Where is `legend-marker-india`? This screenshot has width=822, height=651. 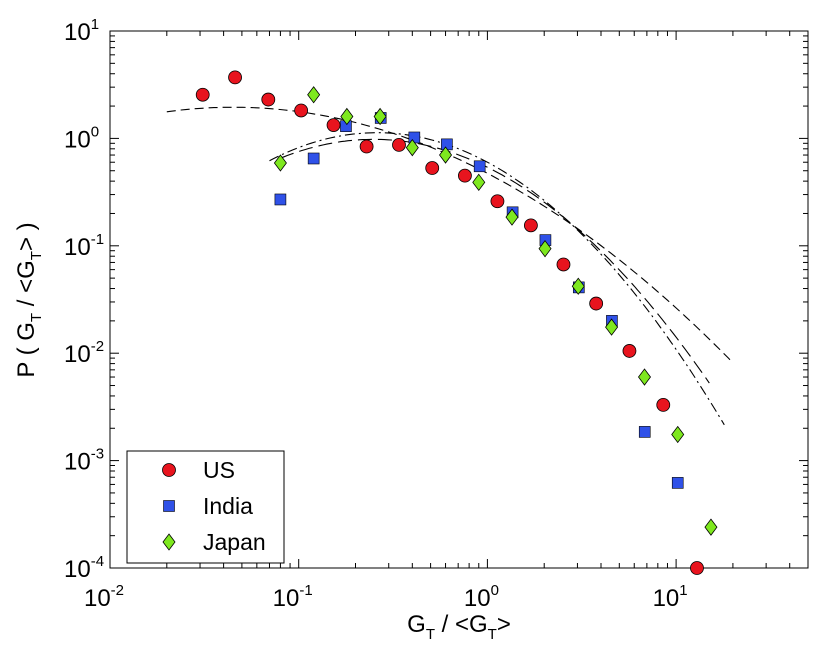
legend-marker-india is located at coordinates (169, 506).